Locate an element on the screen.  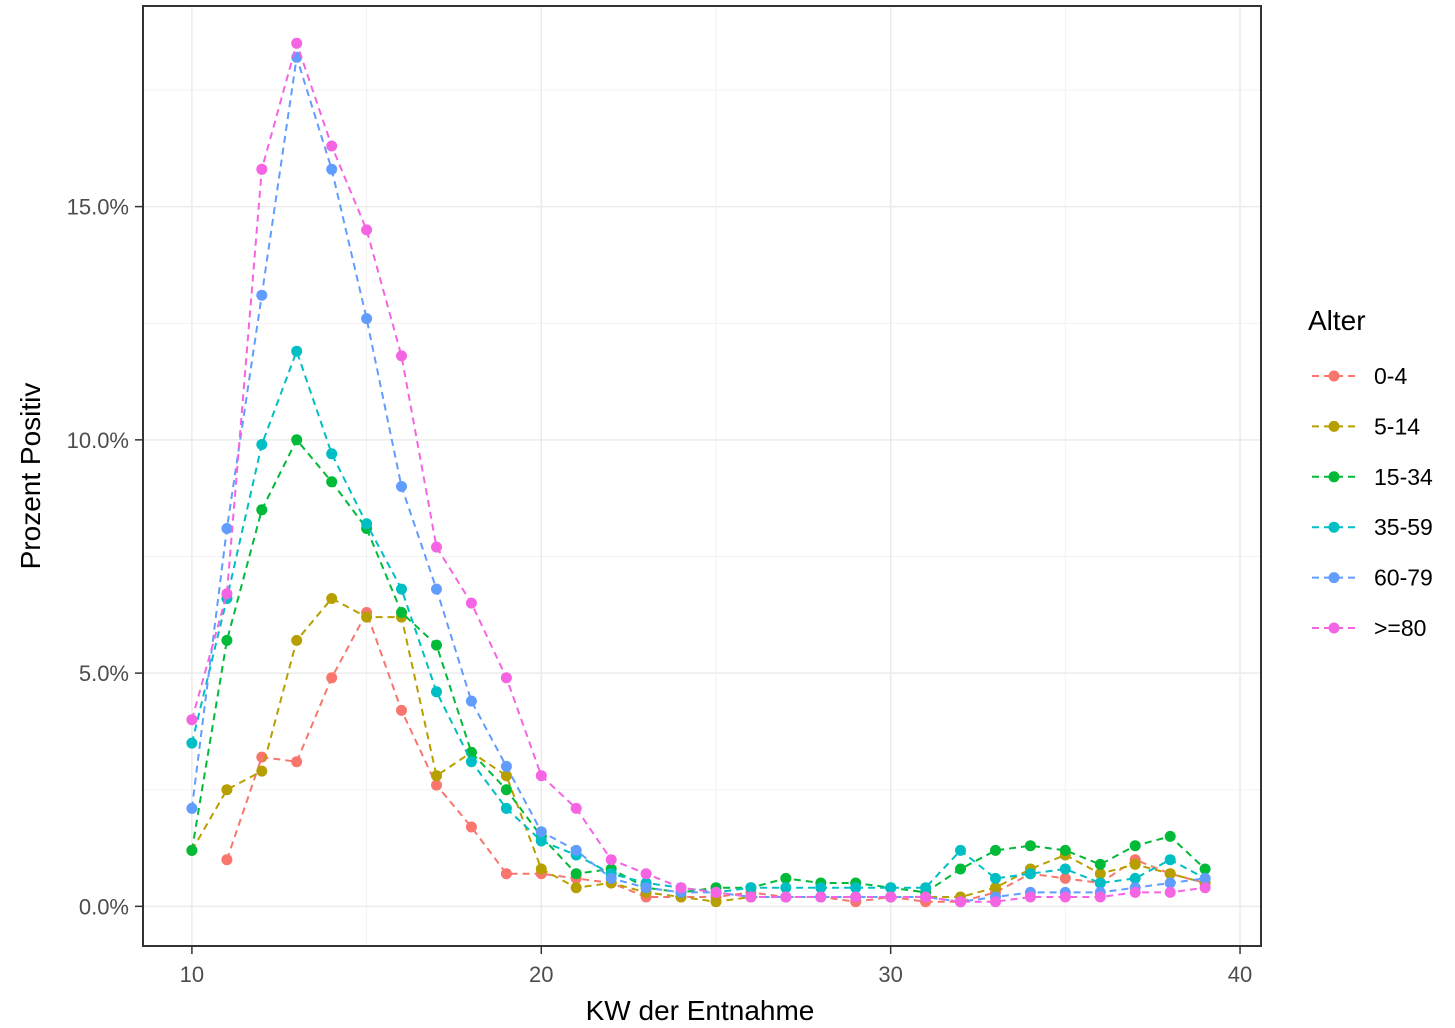
legend-label: 5-14 is located at coordinates (1397, 426).